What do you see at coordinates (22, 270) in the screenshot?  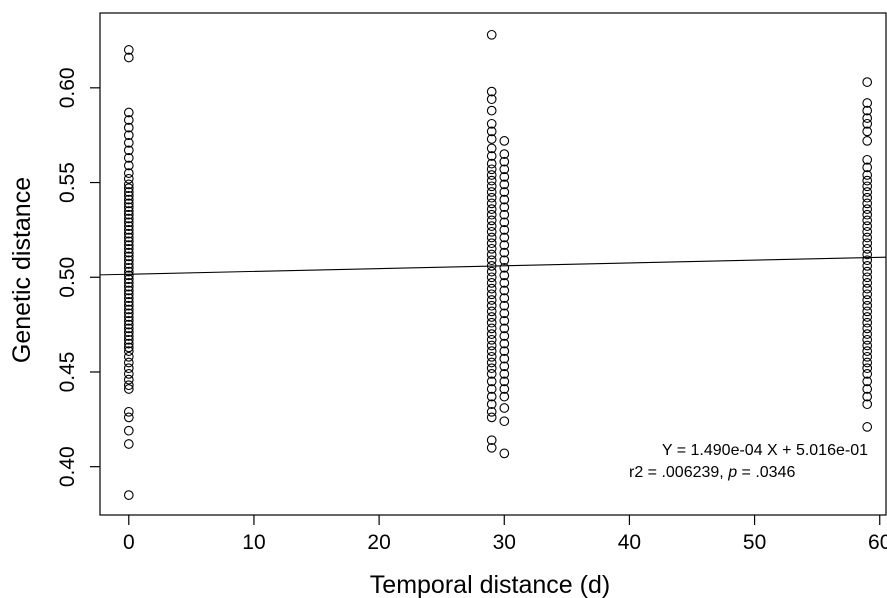 I see `y-axis-title: Genetic distance` at bounding box center [22, 270].